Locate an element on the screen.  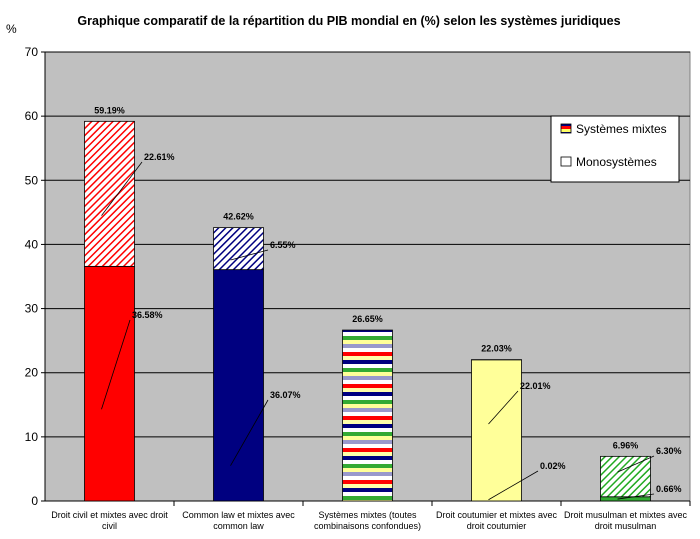
x-category-label: Common law et mixtes avec is located at coordinates (238, 515).